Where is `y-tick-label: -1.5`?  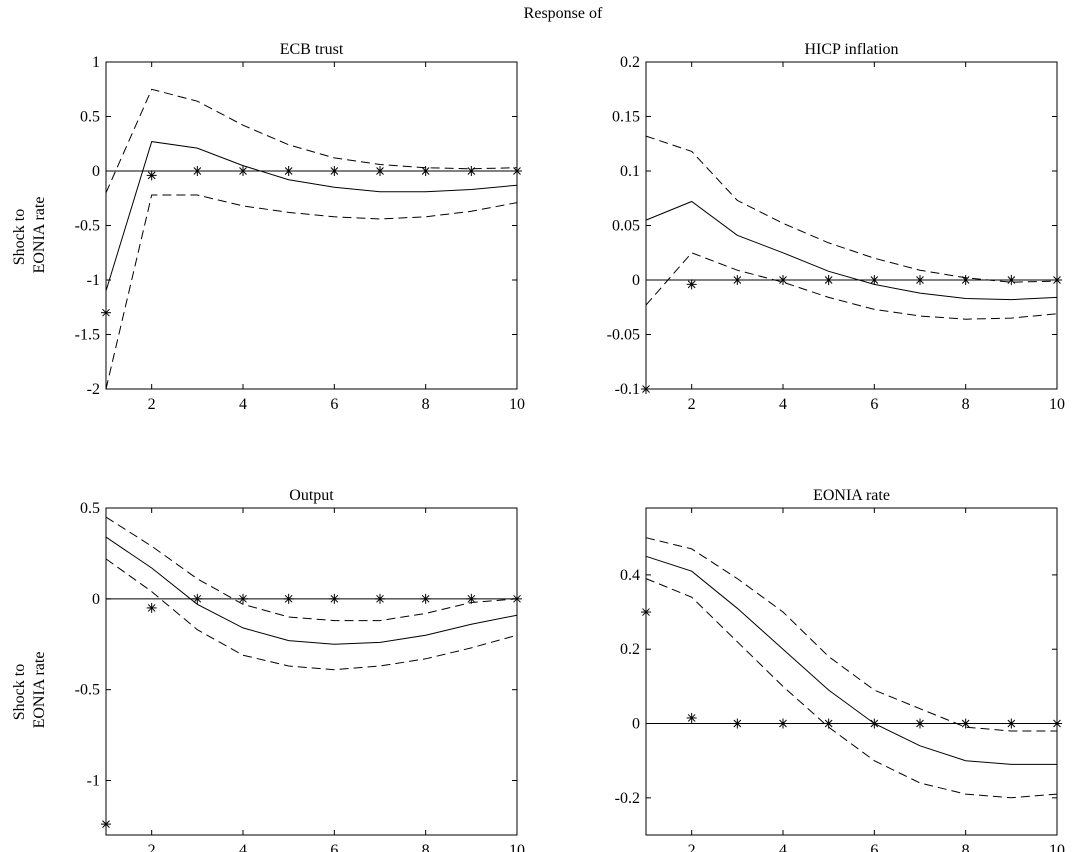 y-tick-label: -1.5 is located at coordinates (87, 335).